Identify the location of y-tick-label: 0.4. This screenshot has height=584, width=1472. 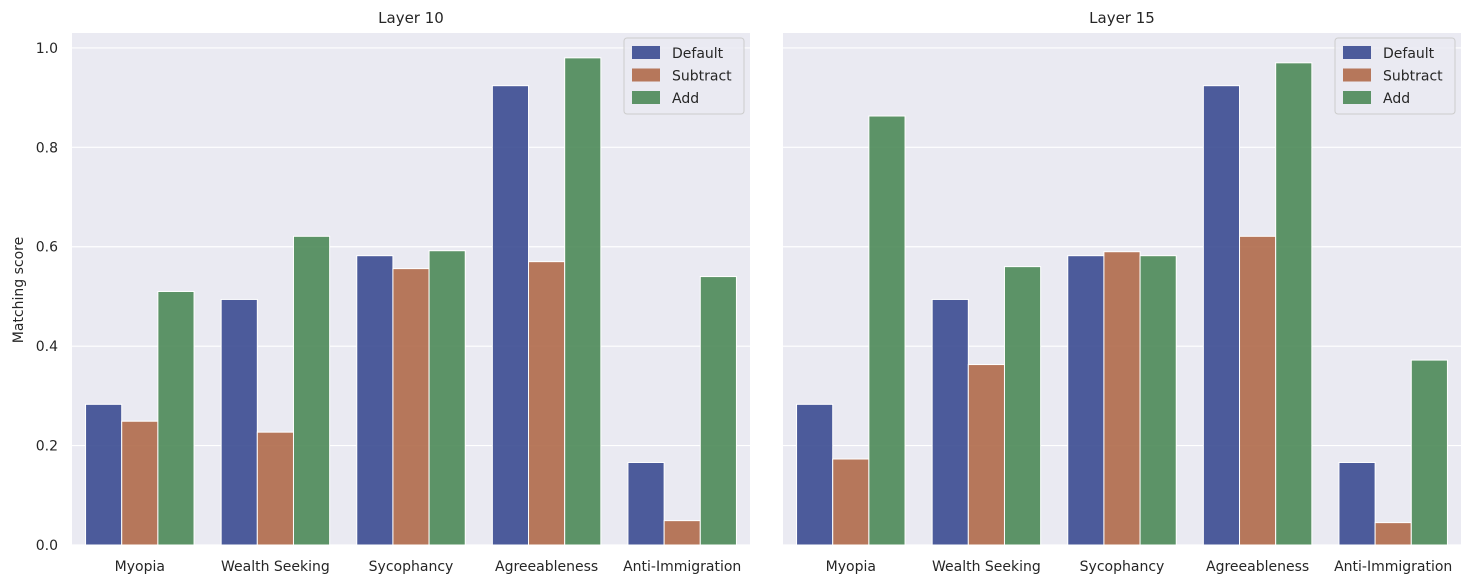
(47, 347).